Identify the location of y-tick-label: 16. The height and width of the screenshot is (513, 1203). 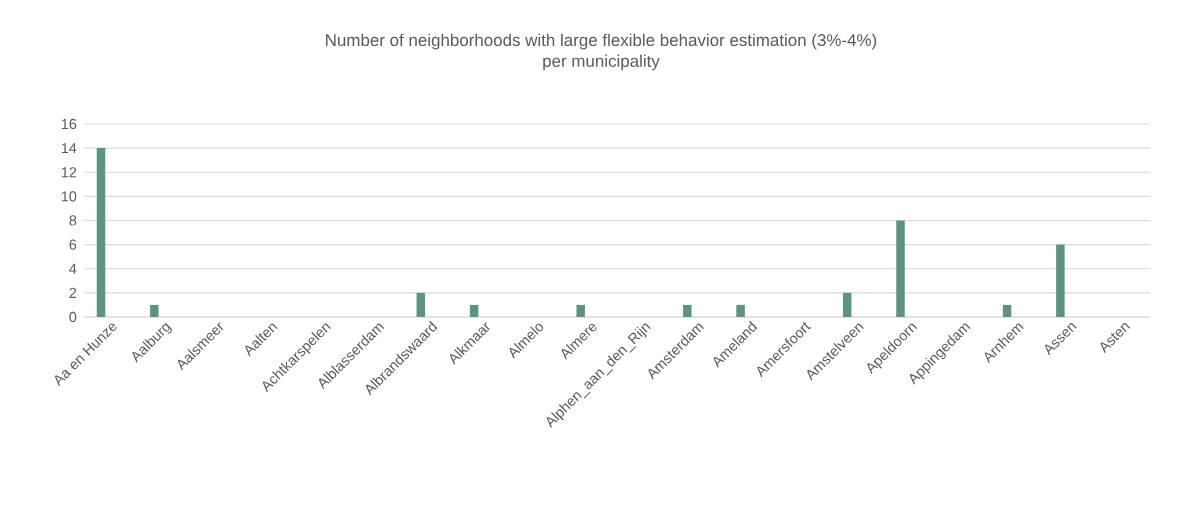
(69, 124).